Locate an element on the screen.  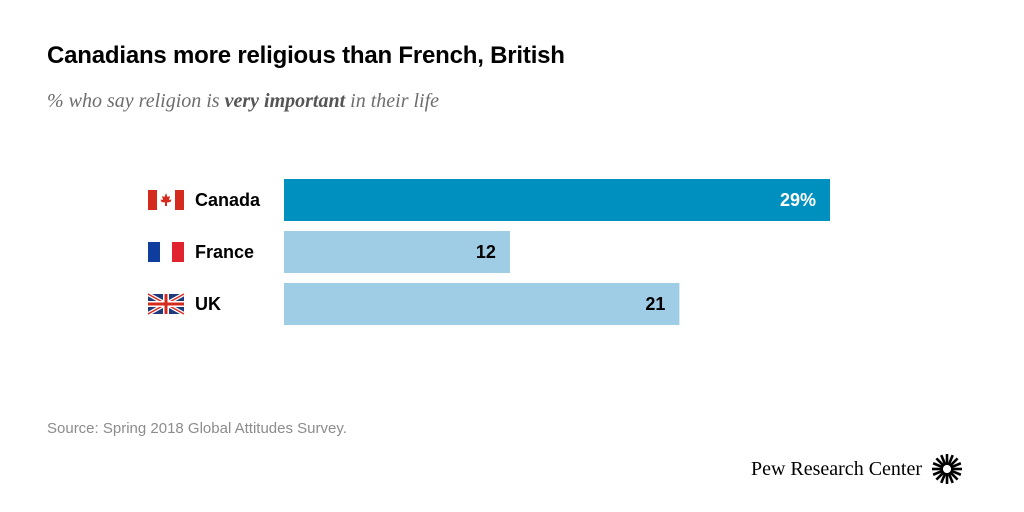
canada-flag-icon is located at coordinates (166, 200).